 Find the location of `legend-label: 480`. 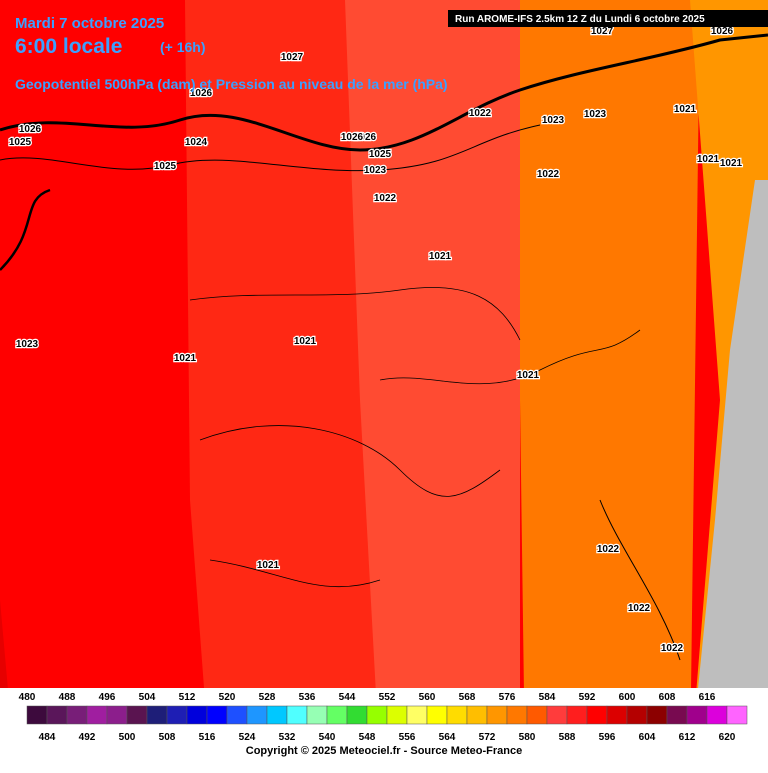

legend-label: 480 is located at coordinates (27, 697).